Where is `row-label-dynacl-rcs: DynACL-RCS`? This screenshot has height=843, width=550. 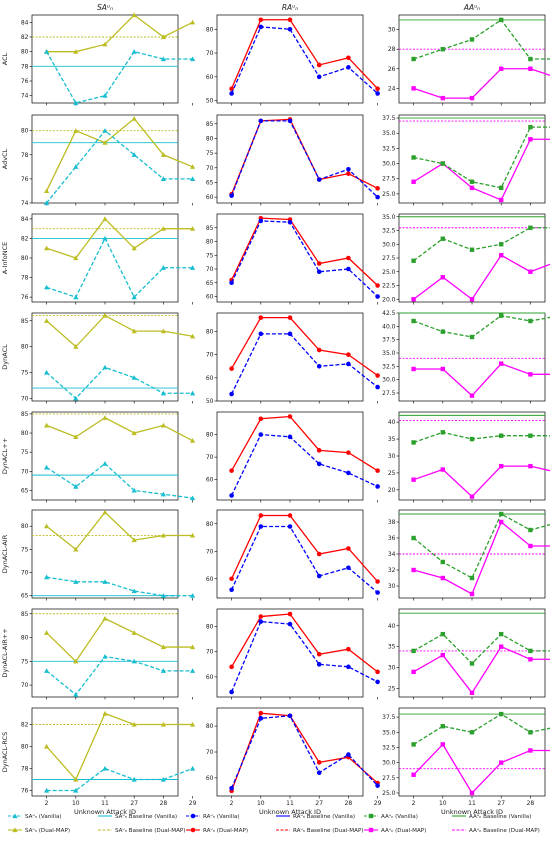 row-label-dynacl-rcs: DynACL-RCS is located at coordinates (5, 752).